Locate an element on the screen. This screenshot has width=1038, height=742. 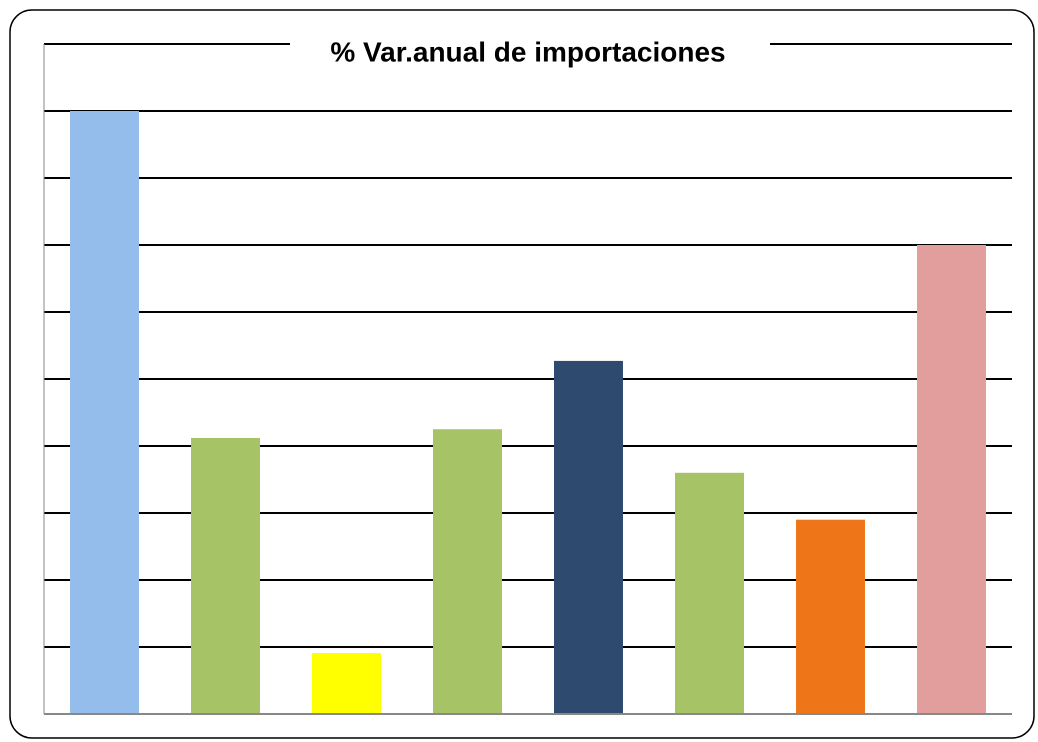
chart-title: % Var.anual de importaciones is located at coordinates (527, 51).